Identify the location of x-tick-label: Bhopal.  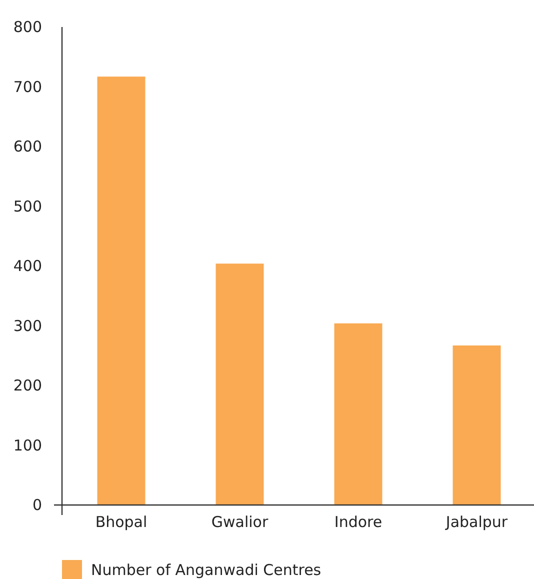
(121, 522).